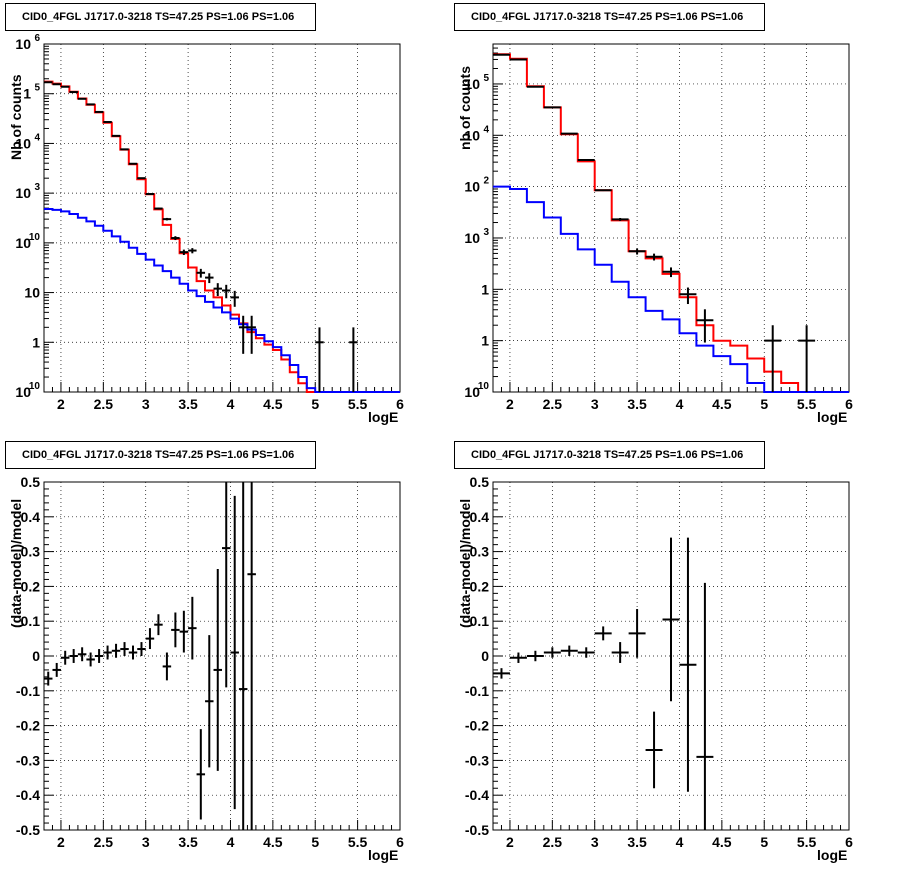 The image size is (898, 875). What do you see at coordinates (16, 563) in the screenshot?
I see `y-axis-label: (data-model)/model` at bounding box center [16, 563].